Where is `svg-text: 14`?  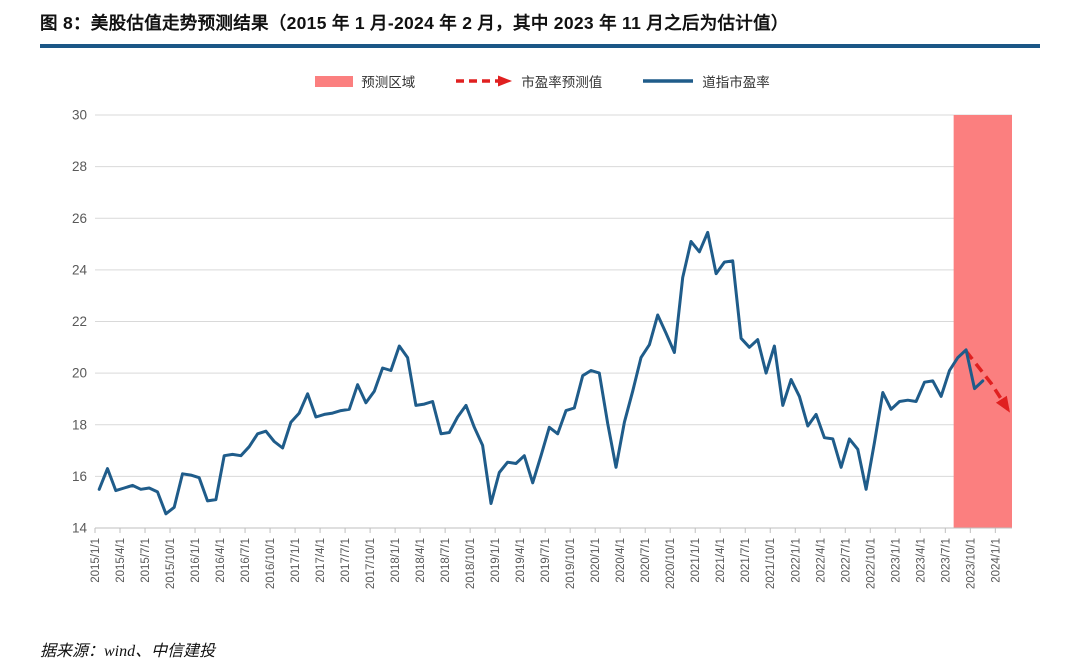 svg-text: 14 is located at coordinates (80, 528).